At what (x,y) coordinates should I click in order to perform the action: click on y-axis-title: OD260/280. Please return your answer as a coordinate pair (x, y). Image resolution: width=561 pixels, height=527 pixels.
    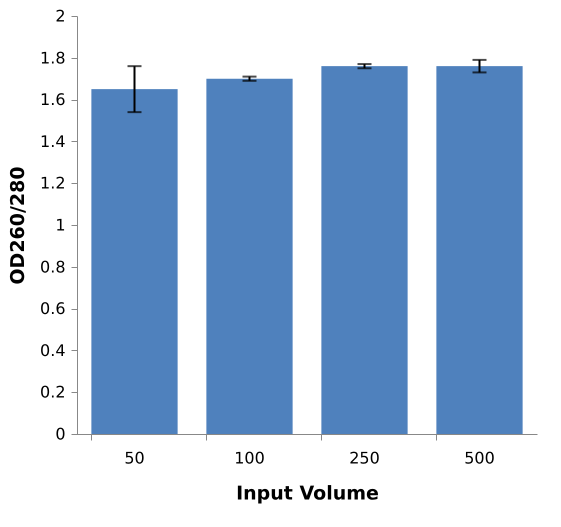
    Looking at the image, I should click on (18, 225).